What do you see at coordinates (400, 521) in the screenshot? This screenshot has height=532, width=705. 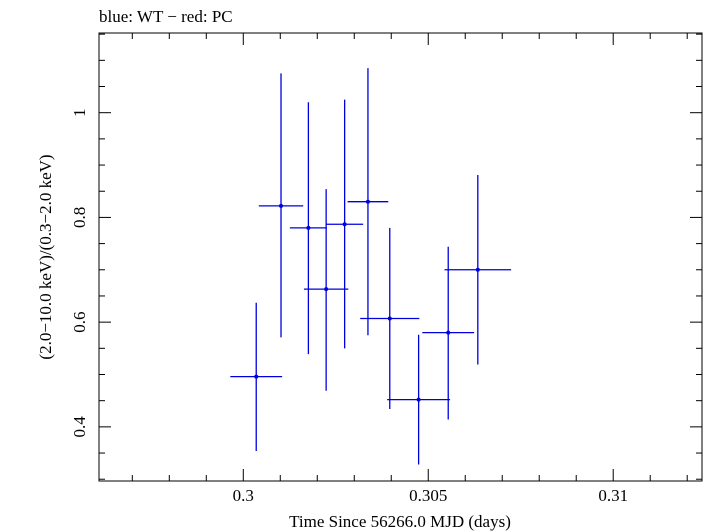 I see `x-axis-label: Time Since 56266.0 MJD (days)` at bounding box center [400, 521].